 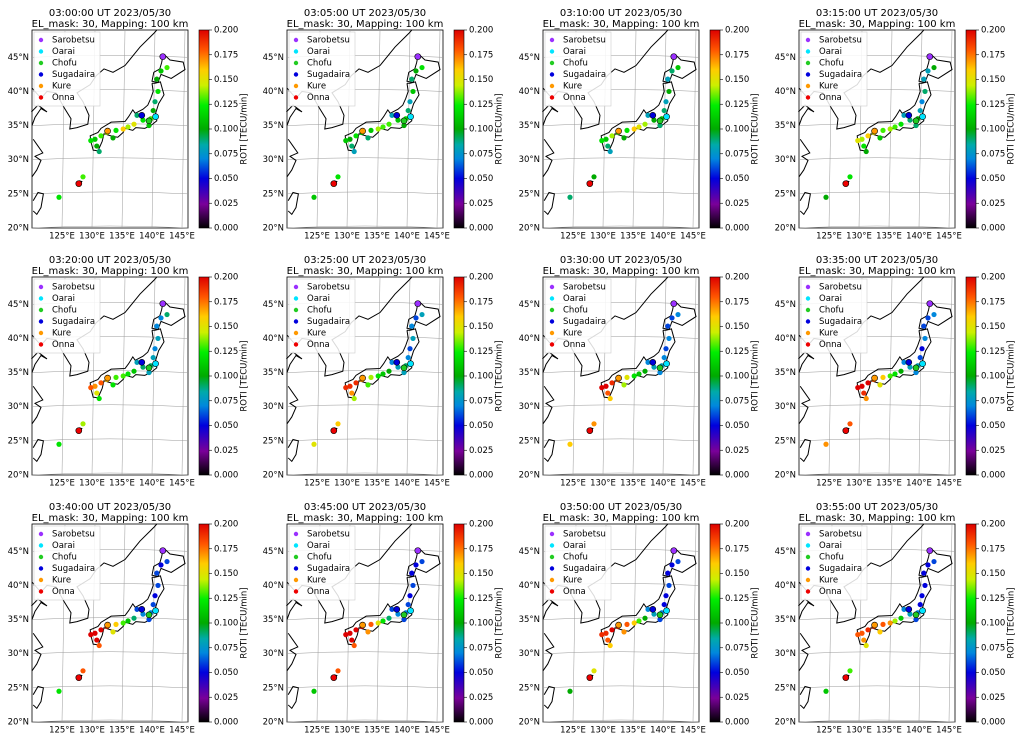 What do you see at coordinates (785, 58) in the screenshot?
I see `lat-tick-label: 45°N` at bounding box center [785, 58].